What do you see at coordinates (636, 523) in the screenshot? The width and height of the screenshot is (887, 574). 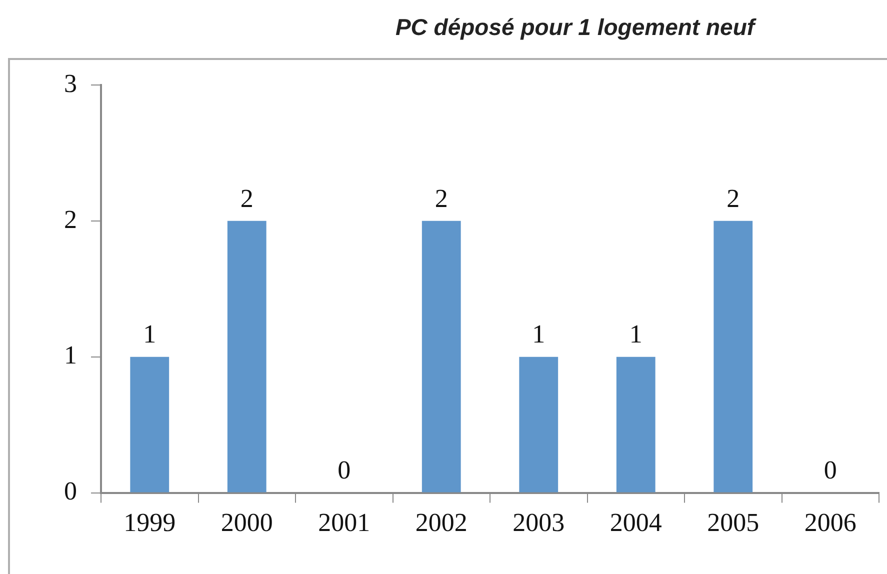 I see `x-tick-label: 2004` at bounding box center [636, 523].